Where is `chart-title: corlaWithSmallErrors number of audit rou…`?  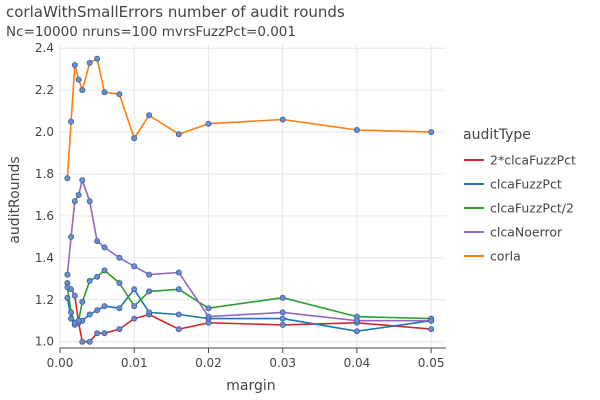 chart-title: corlaWithSmallErrors number of audit rou… is located at coordinates (175, 12).